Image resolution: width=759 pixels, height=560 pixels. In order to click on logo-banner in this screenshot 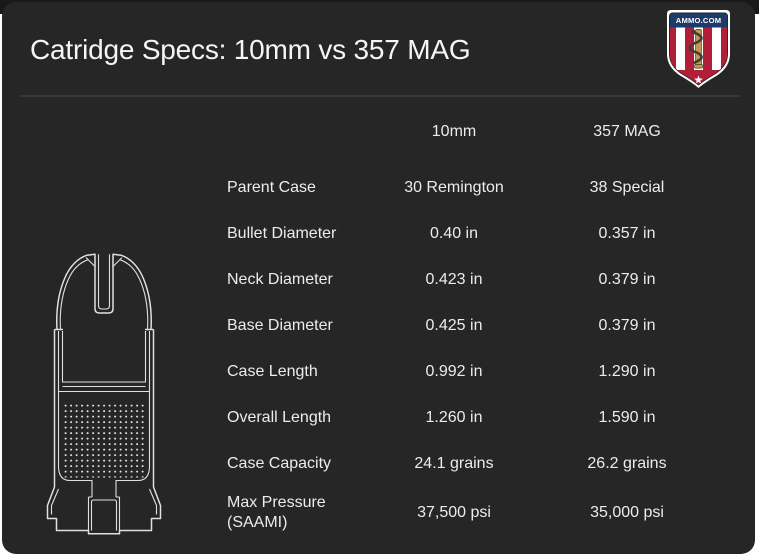, I will do `click(698, 20)`.